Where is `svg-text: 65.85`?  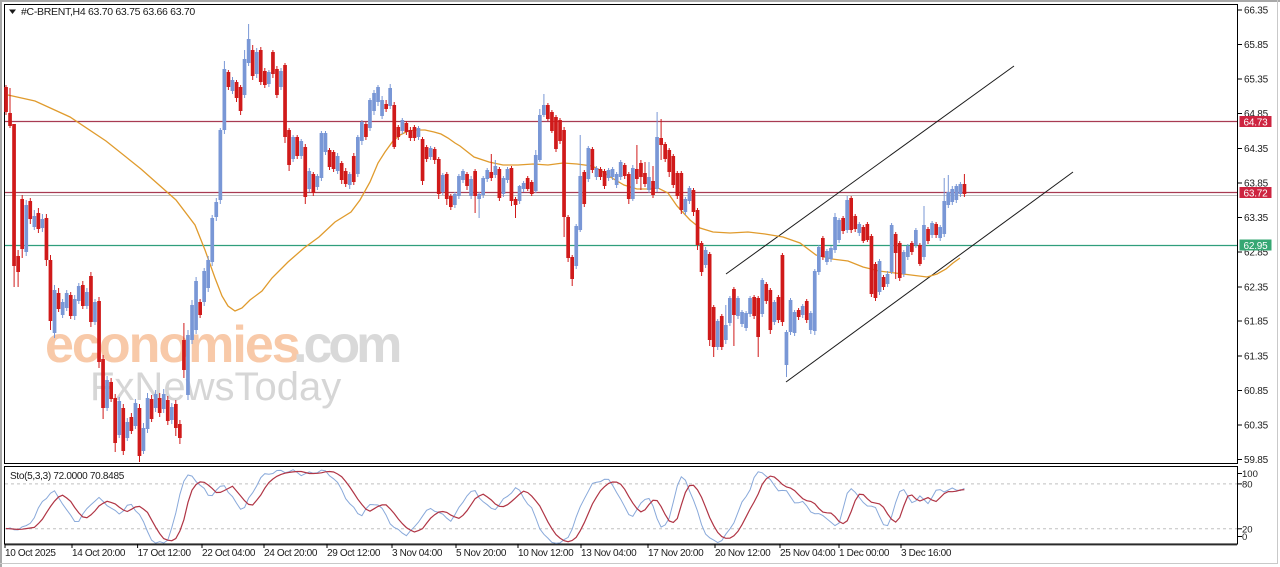 svg-text: 65.85 is located at coordinates (1256, 45).